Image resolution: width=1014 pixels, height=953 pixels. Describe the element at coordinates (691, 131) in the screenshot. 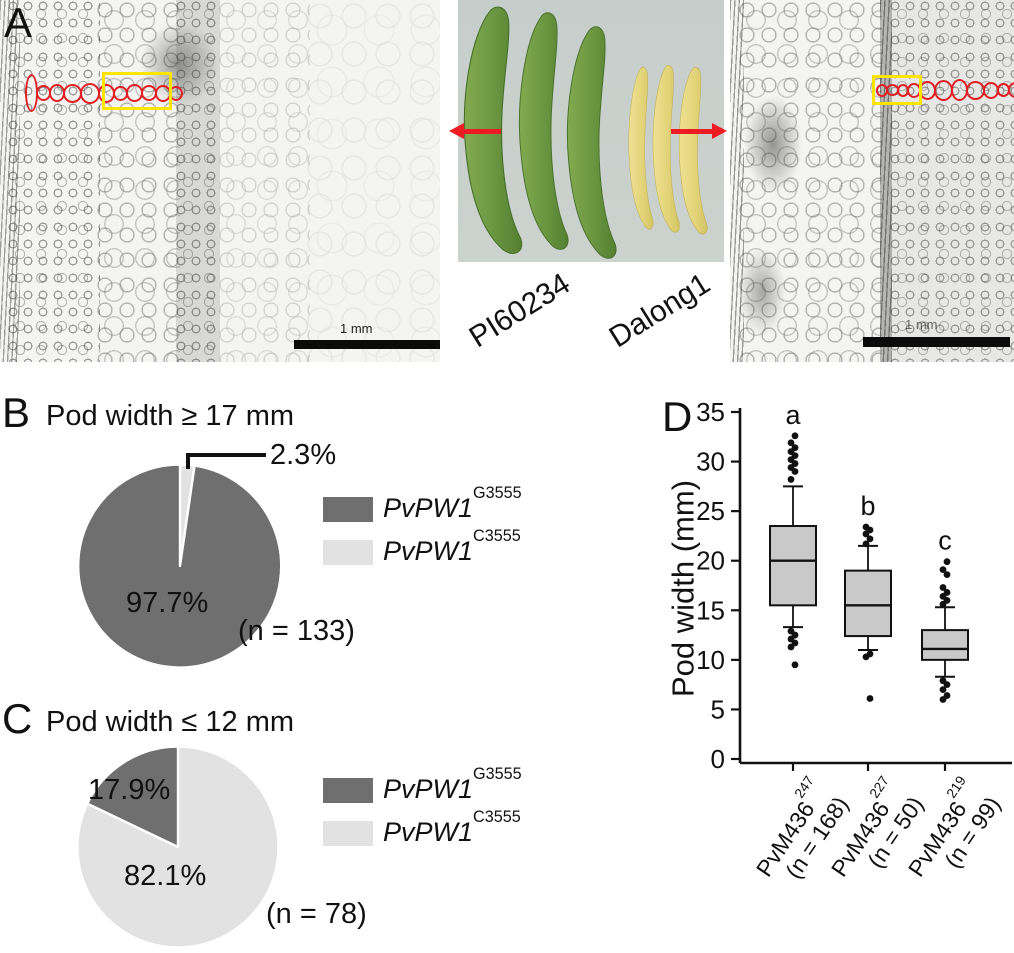

I see `right-arrow-shaft` at that location.